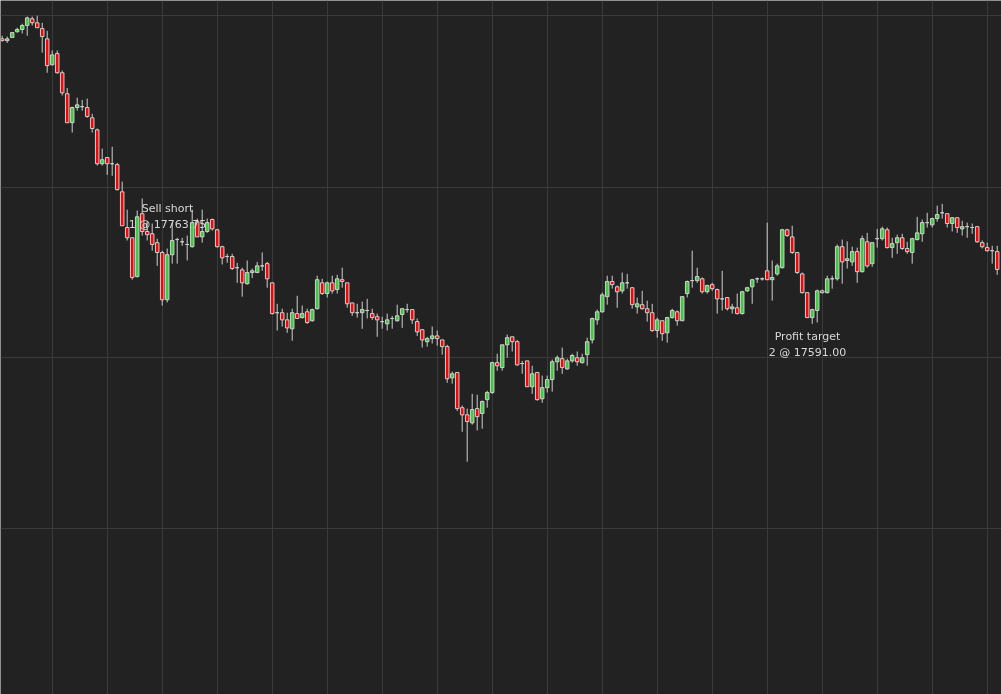 The width and height of the screenshot is (1001, 694). Describe the element at coordinates (807, 344) in the screenshot. I see `annotation: Profit target 2 @ 17591.00` at that location.